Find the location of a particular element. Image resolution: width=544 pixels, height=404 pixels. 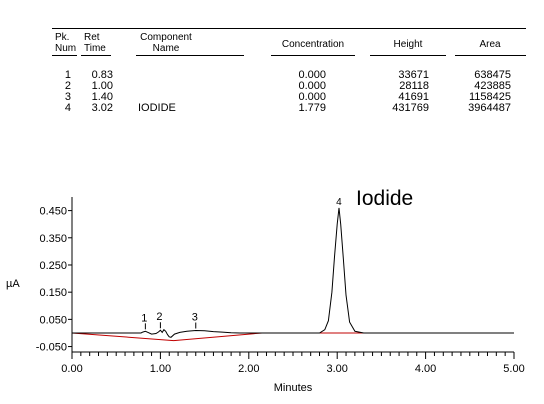

x-axis-label: Minutes is located at coordinates (293, 388).